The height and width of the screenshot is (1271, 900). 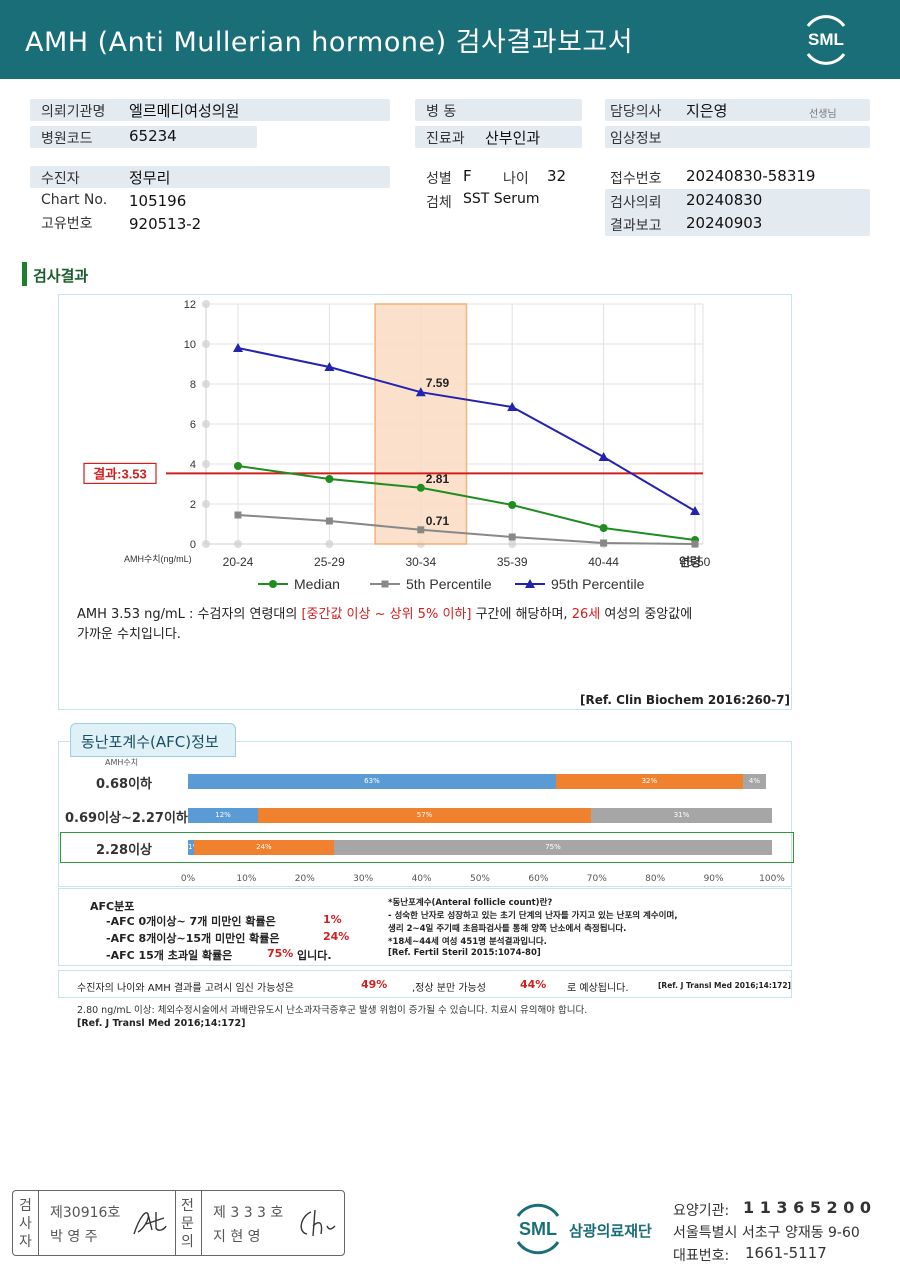 I want to click on req-org-label: 의뢰기관명, so click(x=73, y=112).